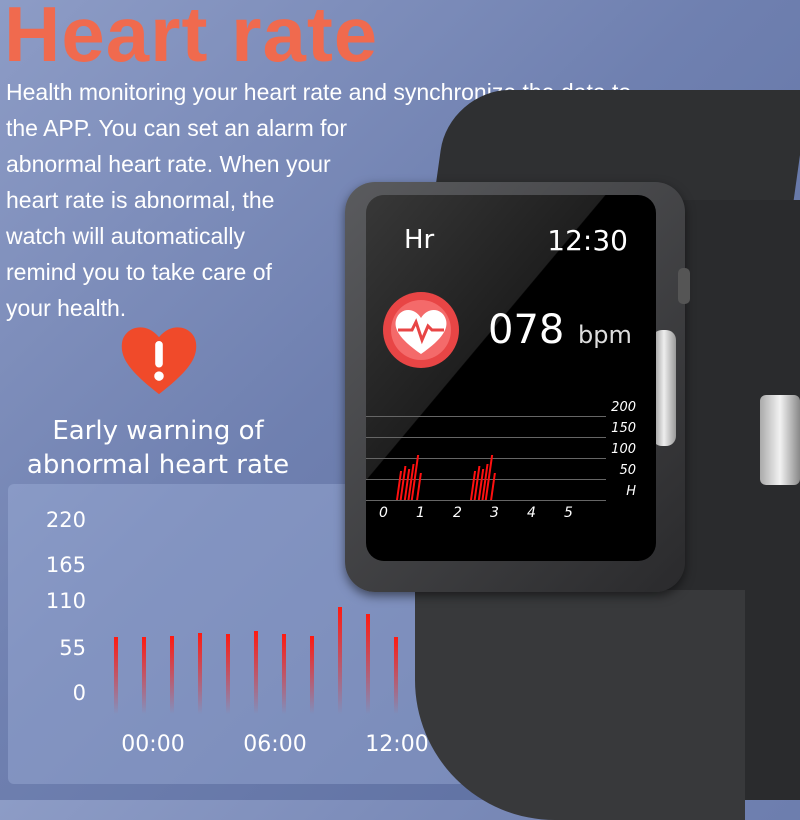 This screenshot has width=800, height=820. Describe the element at coordinates (176, 128) in the screenshot. I see `desc-line: the APP. You can set an alarm for` at that location.